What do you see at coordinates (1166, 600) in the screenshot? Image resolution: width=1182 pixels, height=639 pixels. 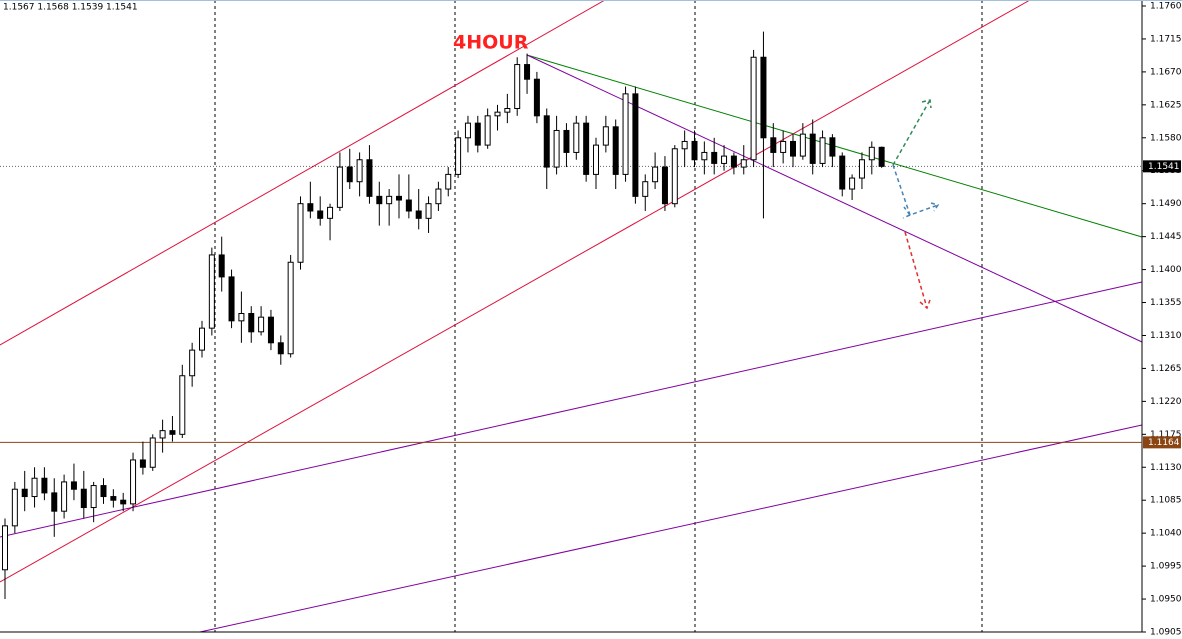 I see `y-tick-label: 1.0950` at bounding box center [1166, 600].